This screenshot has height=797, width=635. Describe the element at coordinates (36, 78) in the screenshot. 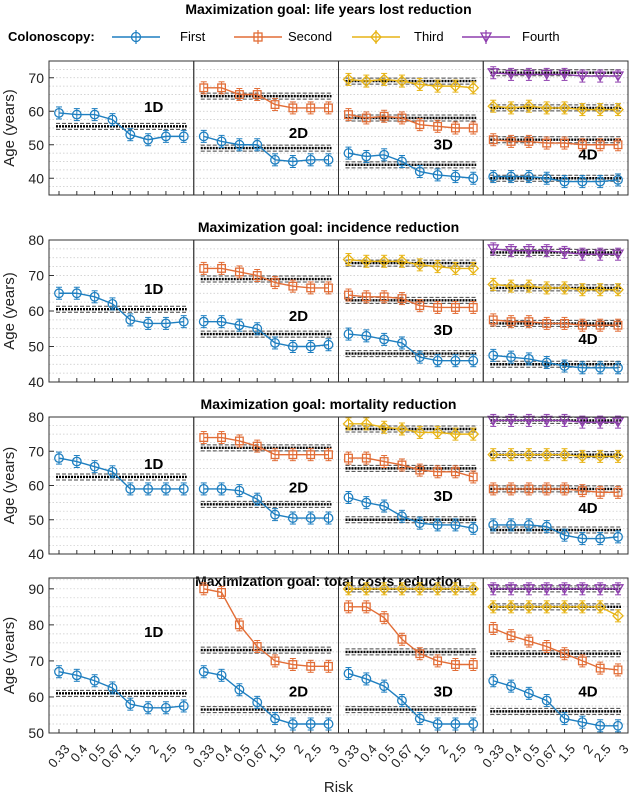

I see `y-tick-label: 70` at that location.